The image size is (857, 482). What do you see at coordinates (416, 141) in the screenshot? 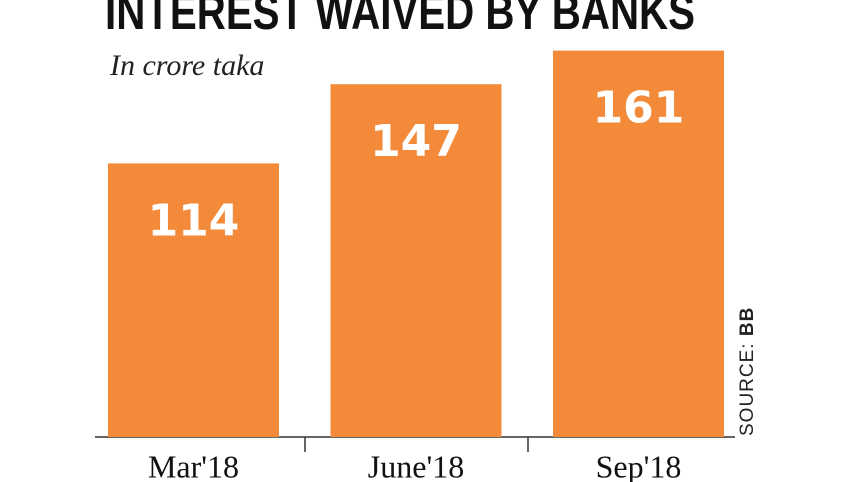
I see `value-label: 147` at bounding box center [416, 141].